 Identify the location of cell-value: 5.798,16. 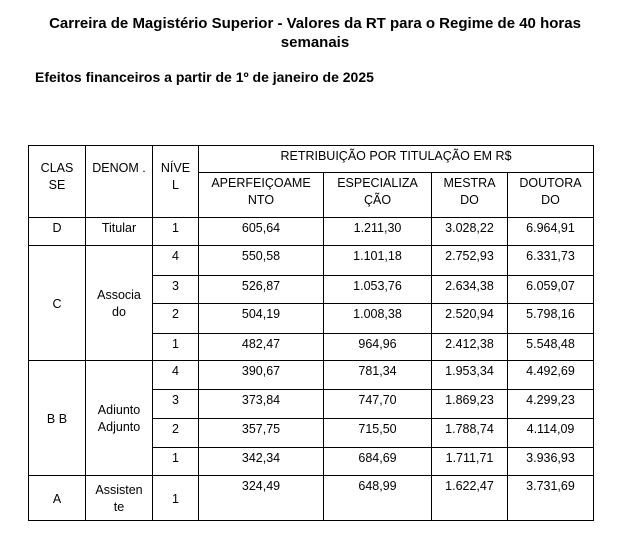
(550, 318).